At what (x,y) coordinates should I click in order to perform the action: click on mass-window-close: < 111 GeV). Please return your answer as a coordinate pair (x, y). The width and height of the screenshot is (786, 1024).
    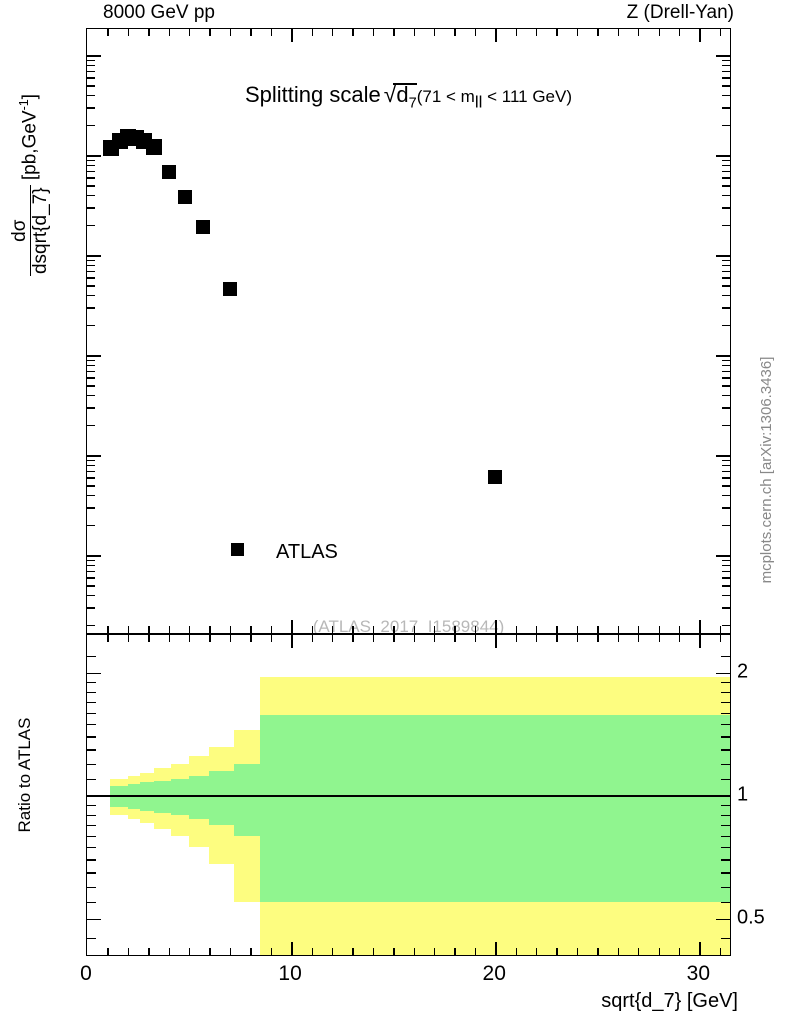
    Looking at the image, I should click on (527, 96).